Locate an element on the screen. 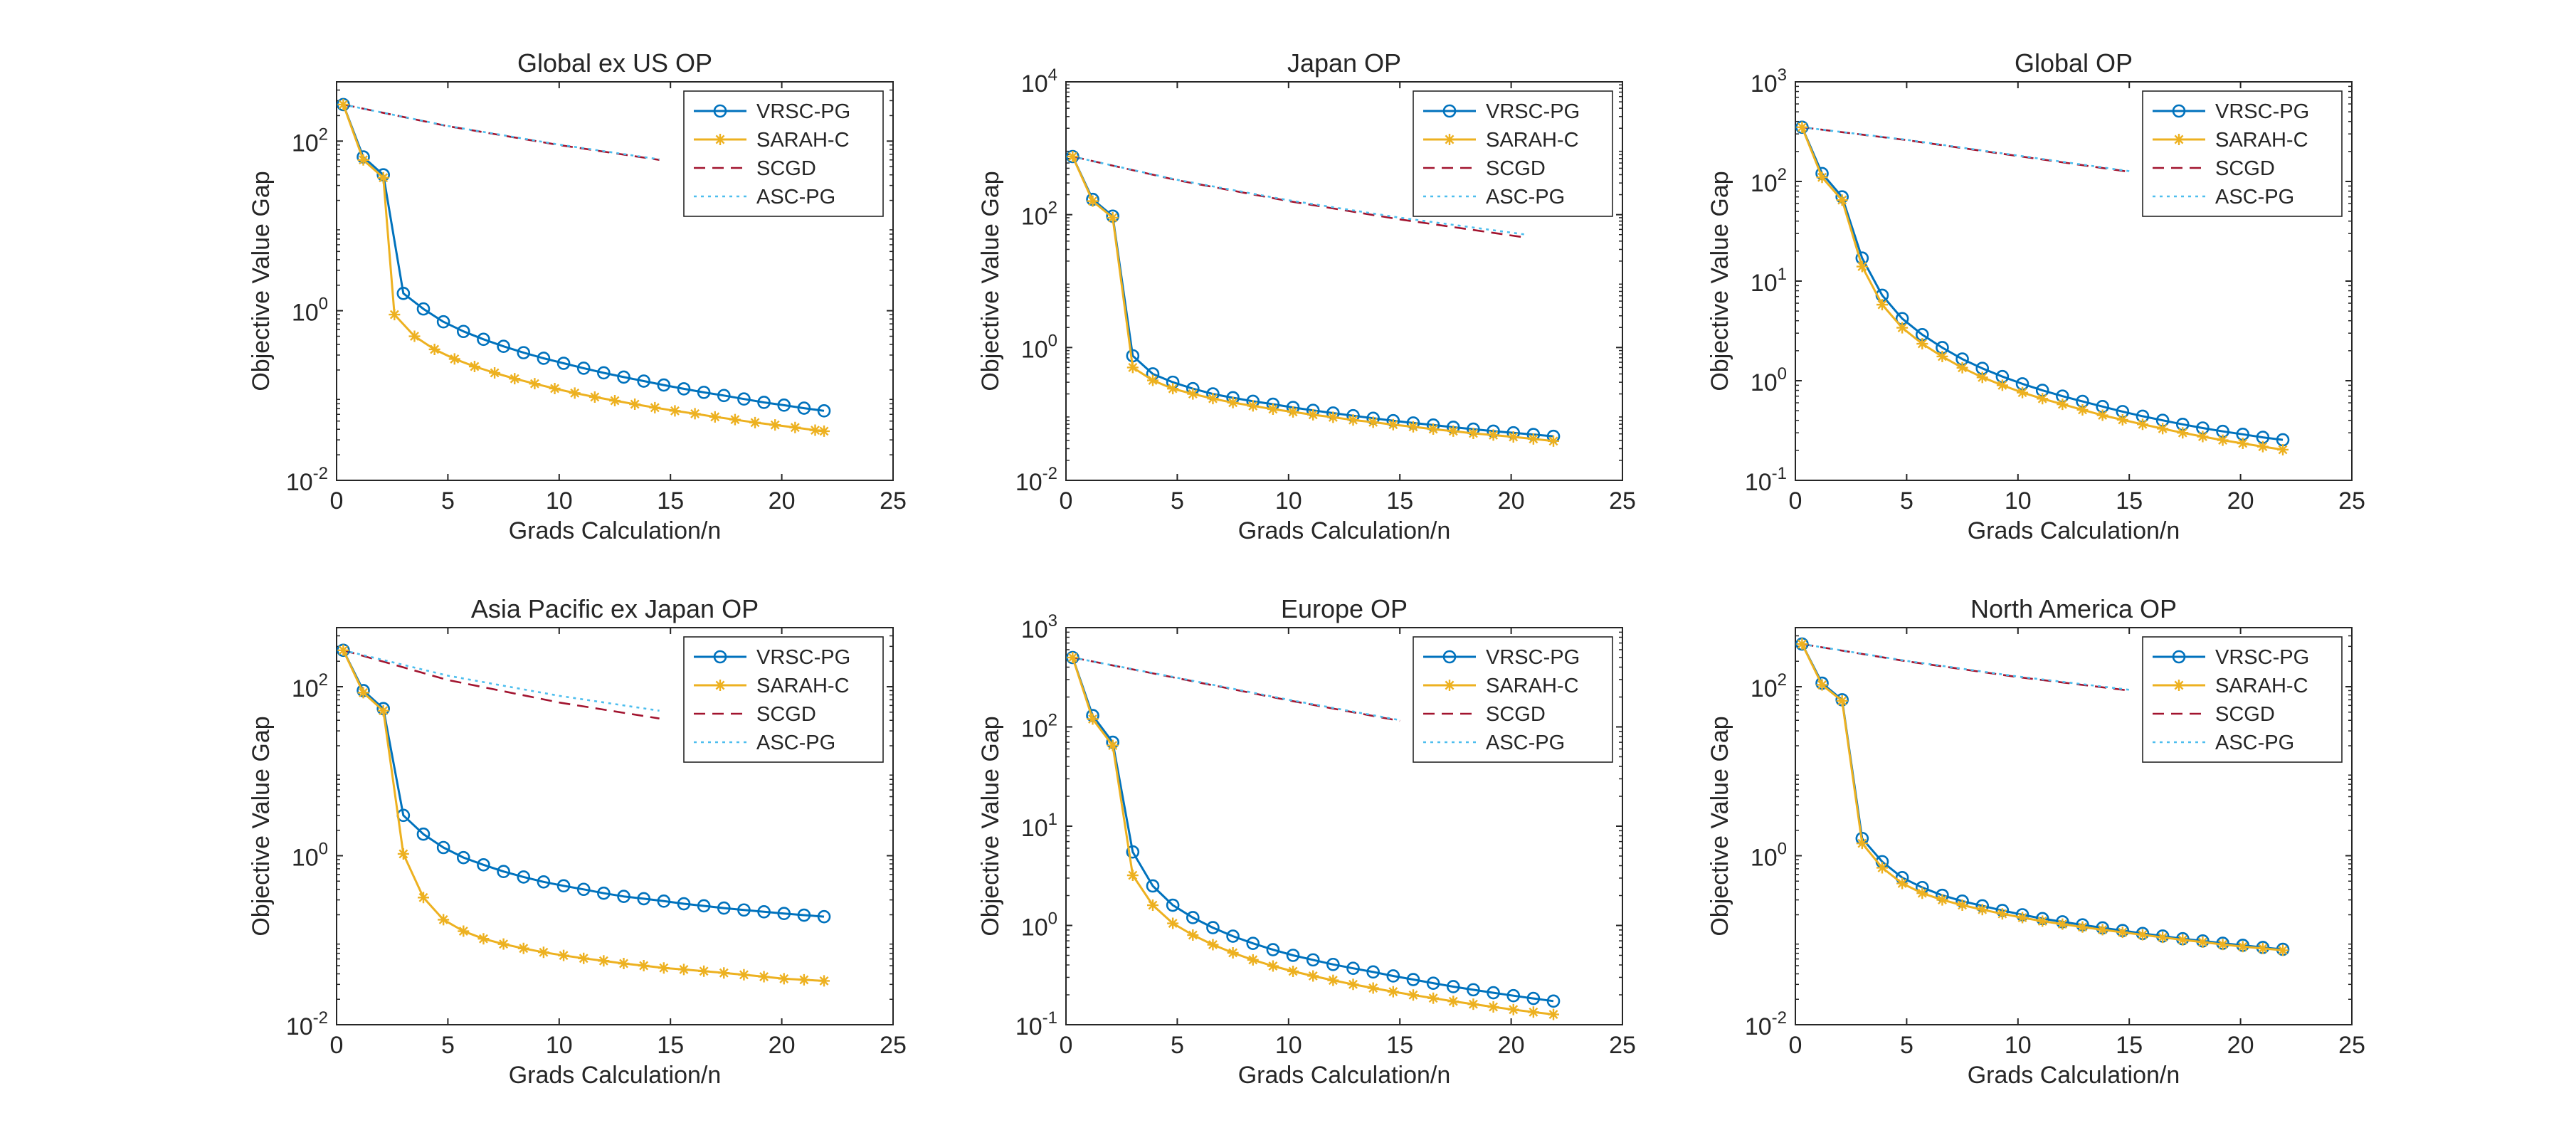 This screenshot has height=1140, width=2576. y-tick-exponent: 4 is located at coordinates (1052, 75).